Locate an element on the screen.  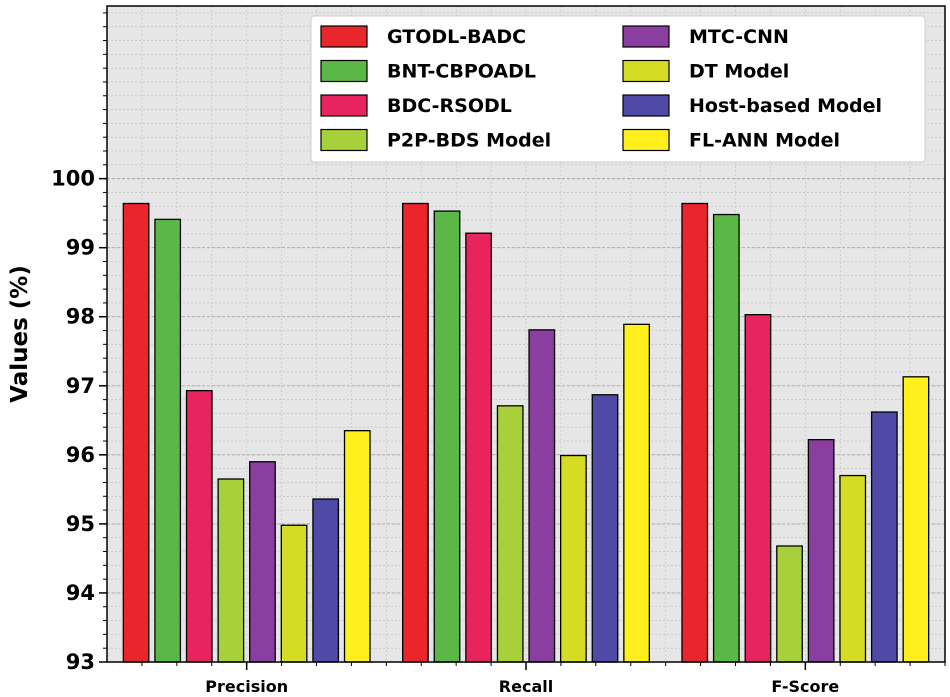
legend-label: FL-ANN Model is located at coordinates (764, 141).